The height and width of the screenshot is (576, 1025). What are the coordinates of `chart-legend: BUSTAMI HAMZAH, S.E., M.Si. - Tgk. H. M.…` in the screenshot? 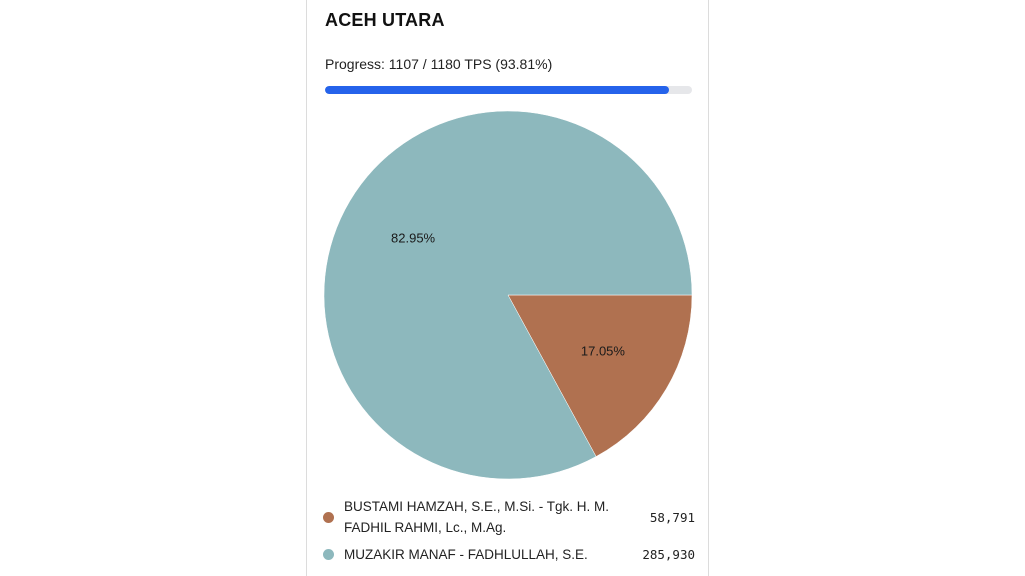 It's located at (509, 533).